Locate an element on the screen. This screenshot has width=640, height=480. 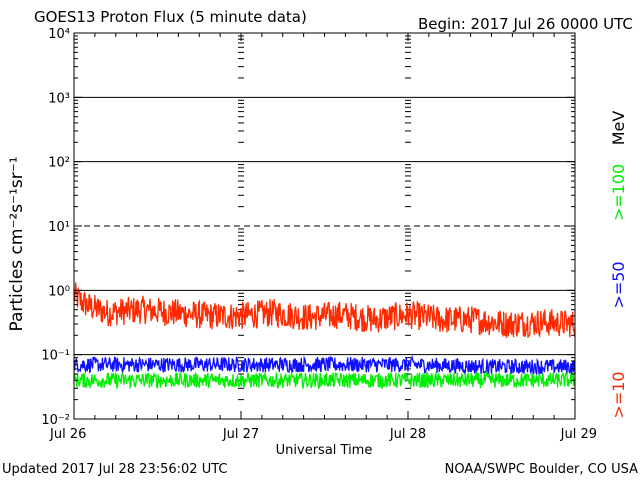
legend-label: >=50 is located at coordinates (618, 284).